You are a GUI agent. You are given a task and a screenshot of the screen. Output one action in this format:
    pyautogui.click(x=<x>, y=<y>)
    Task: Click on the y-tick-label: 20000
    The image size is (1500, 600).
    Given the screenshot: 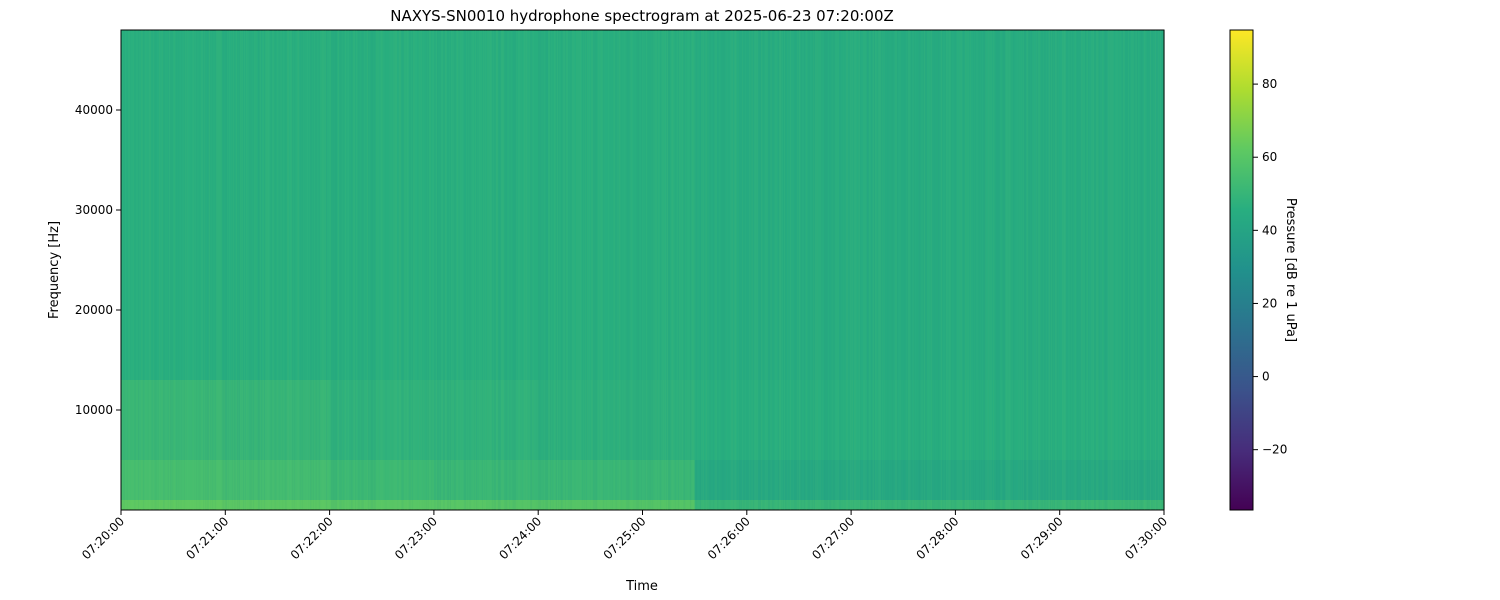 What is the action you would take?
    pyautogui.click(x=94, y=310)
    